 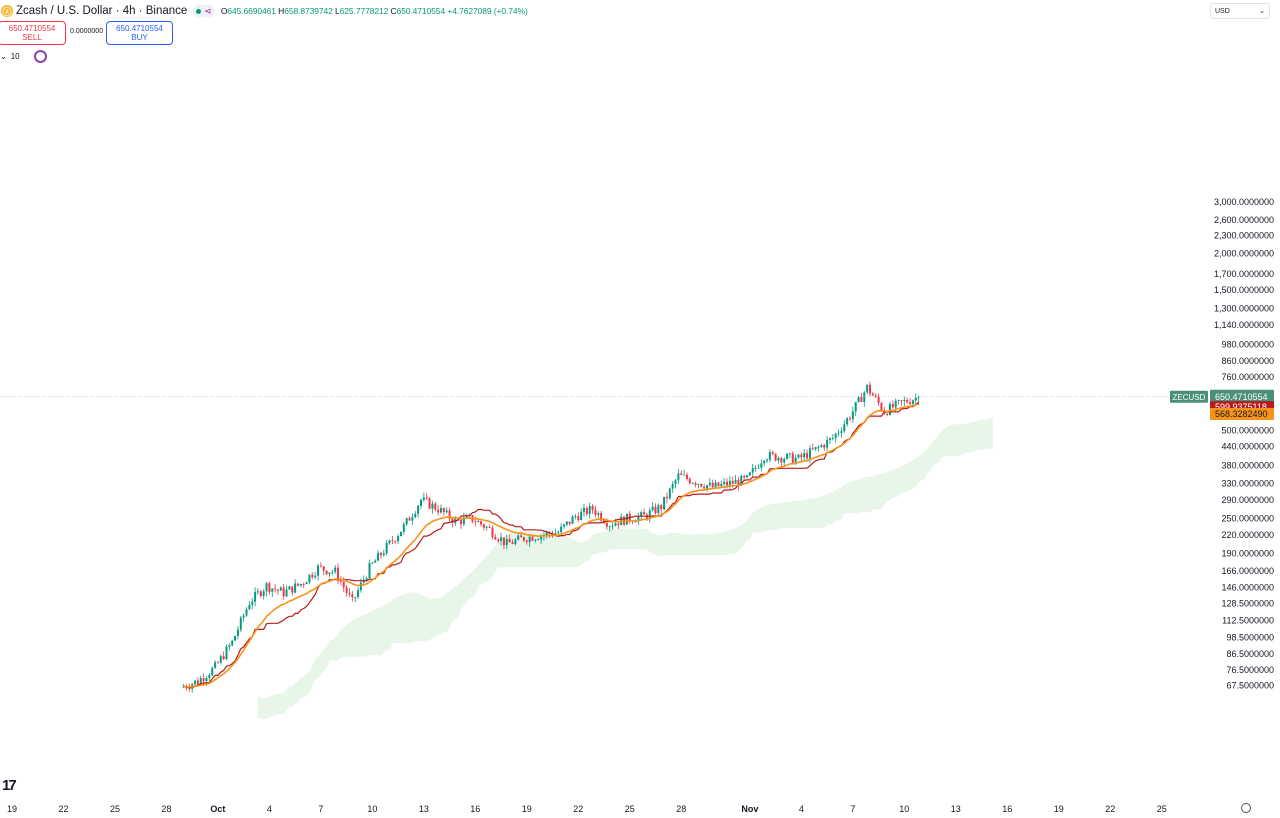 What do you see at coordinates (1222, 11) in the screenshot?
I see `currency-value: USD` at bounding box center [1222, 11].